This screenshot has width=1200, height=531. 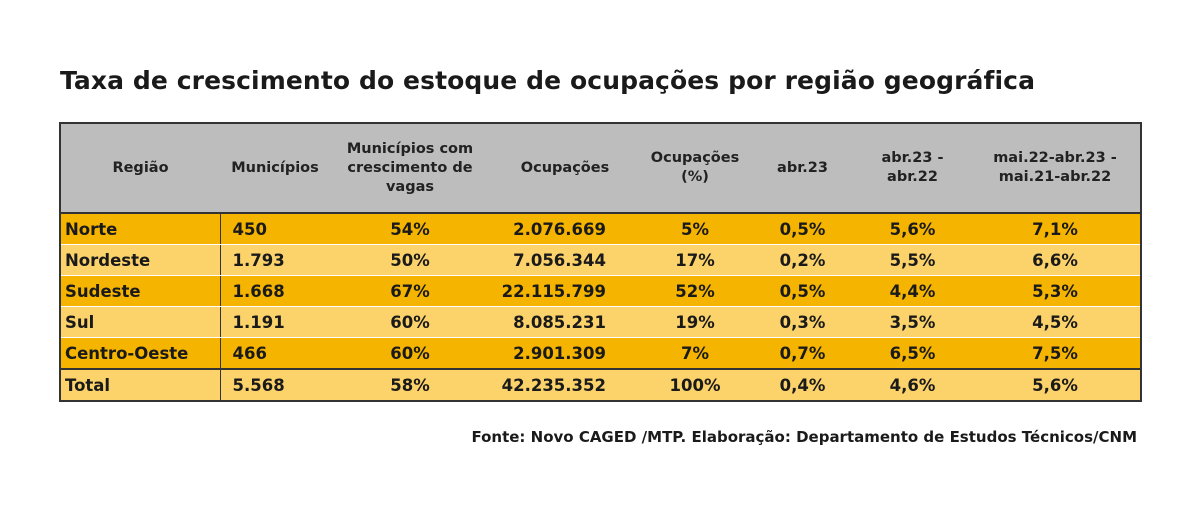 I want to click on cell-regiao: Total, so click(x=140, y=384).